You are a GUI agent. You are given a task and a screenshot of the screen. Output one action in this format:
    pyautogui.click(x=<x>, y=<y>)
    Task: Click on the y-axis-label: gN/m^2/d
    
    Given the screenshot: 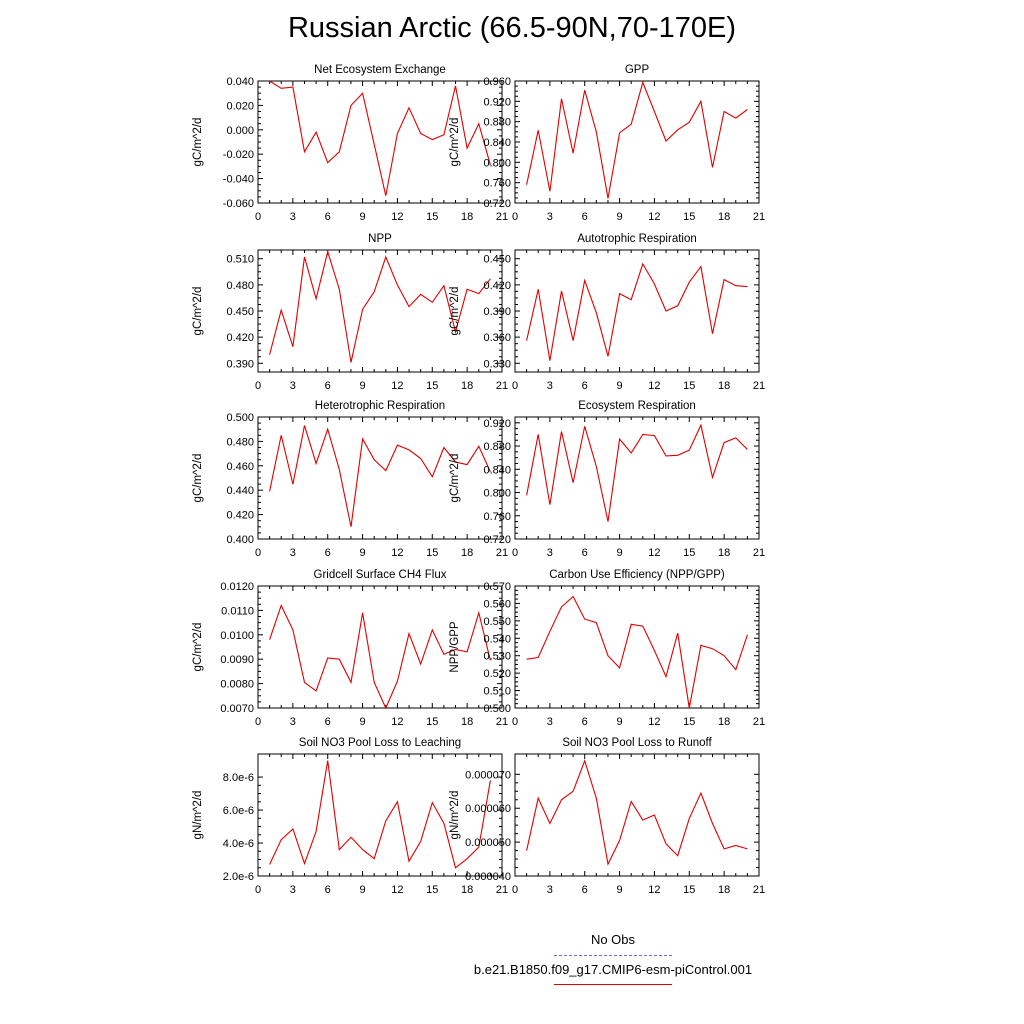 What is the action you would take?
    pyautogui.click(x=455, y=815)
    